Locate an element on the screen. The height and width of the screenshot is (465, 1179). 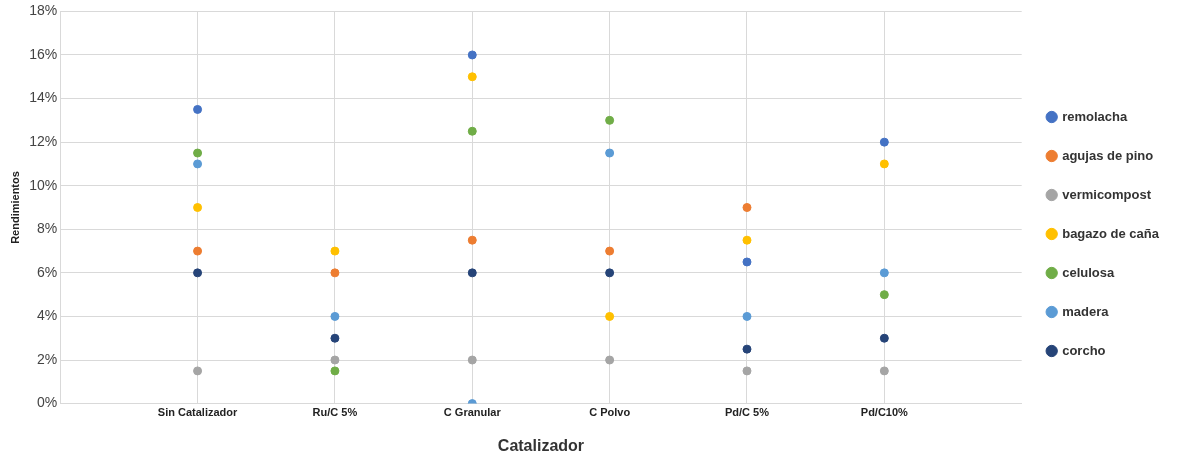
y-tick-label: 6% is located at coordinates (47, 271).